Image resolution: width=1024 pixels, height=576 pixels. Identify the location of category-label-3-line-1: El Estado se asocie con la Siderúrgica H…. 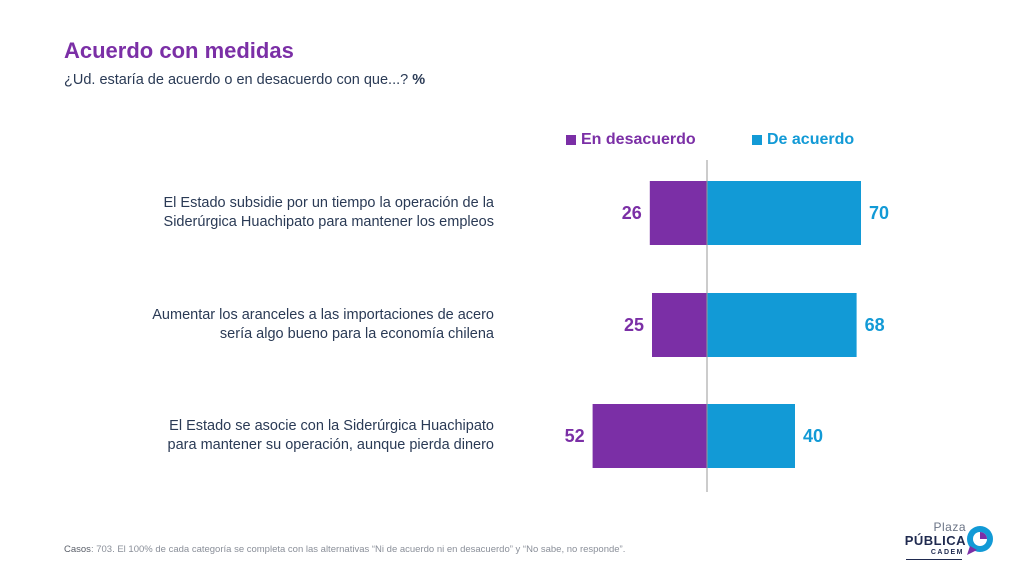
(331, 426).